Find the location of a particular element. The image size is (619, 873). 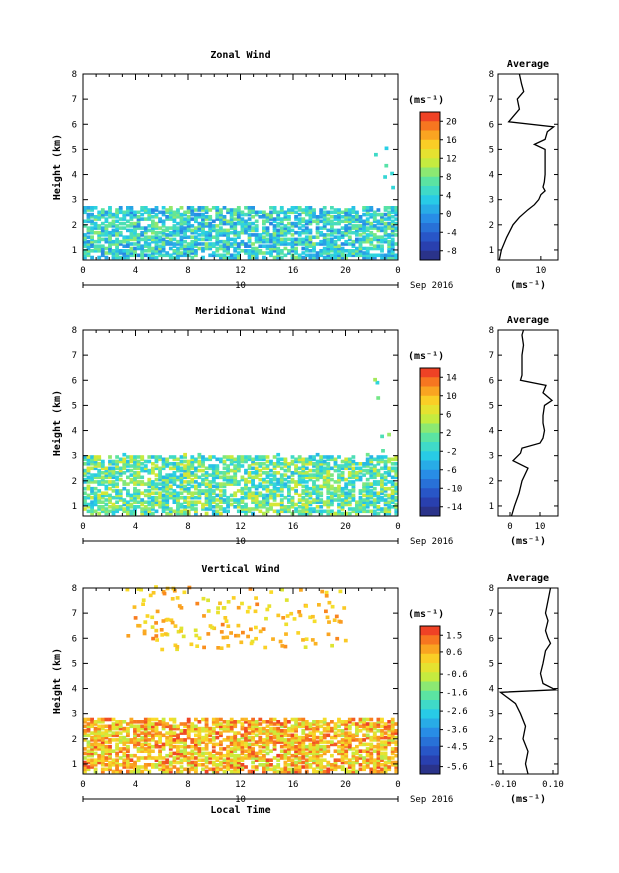

average-frame is located at coordinates (528, 423).